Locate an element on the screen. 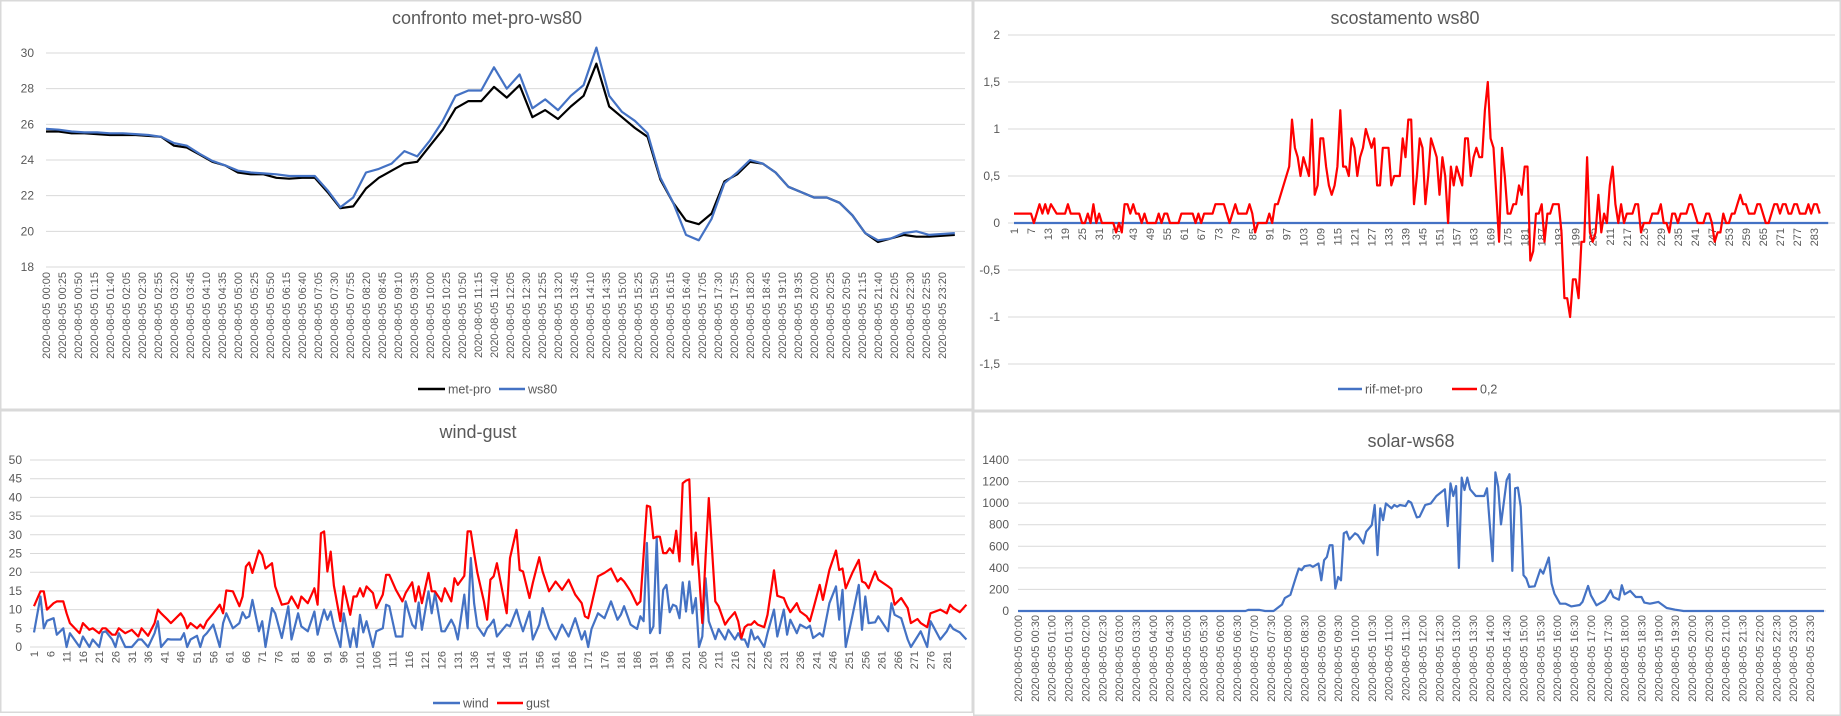 This screenshot has width=1841, height=716. x-tick-label: 251 is located at coordinates (850, 660).